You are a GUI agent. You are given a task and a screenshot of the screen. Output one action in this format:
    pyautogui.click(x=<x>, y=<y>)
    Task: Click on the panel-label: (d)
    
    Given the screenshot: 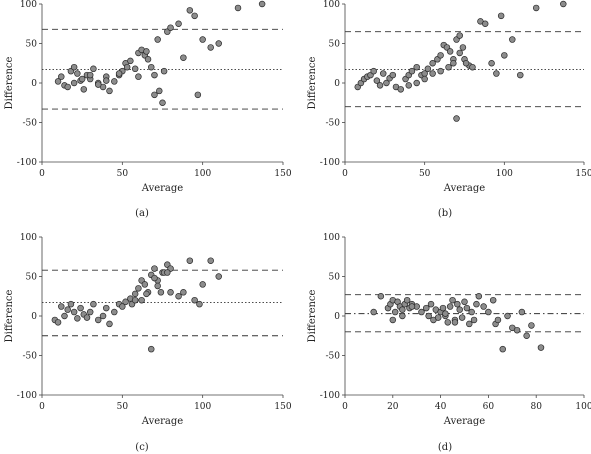 What is the action you would take?
    pyautogui.click(x=445, y=447)
    